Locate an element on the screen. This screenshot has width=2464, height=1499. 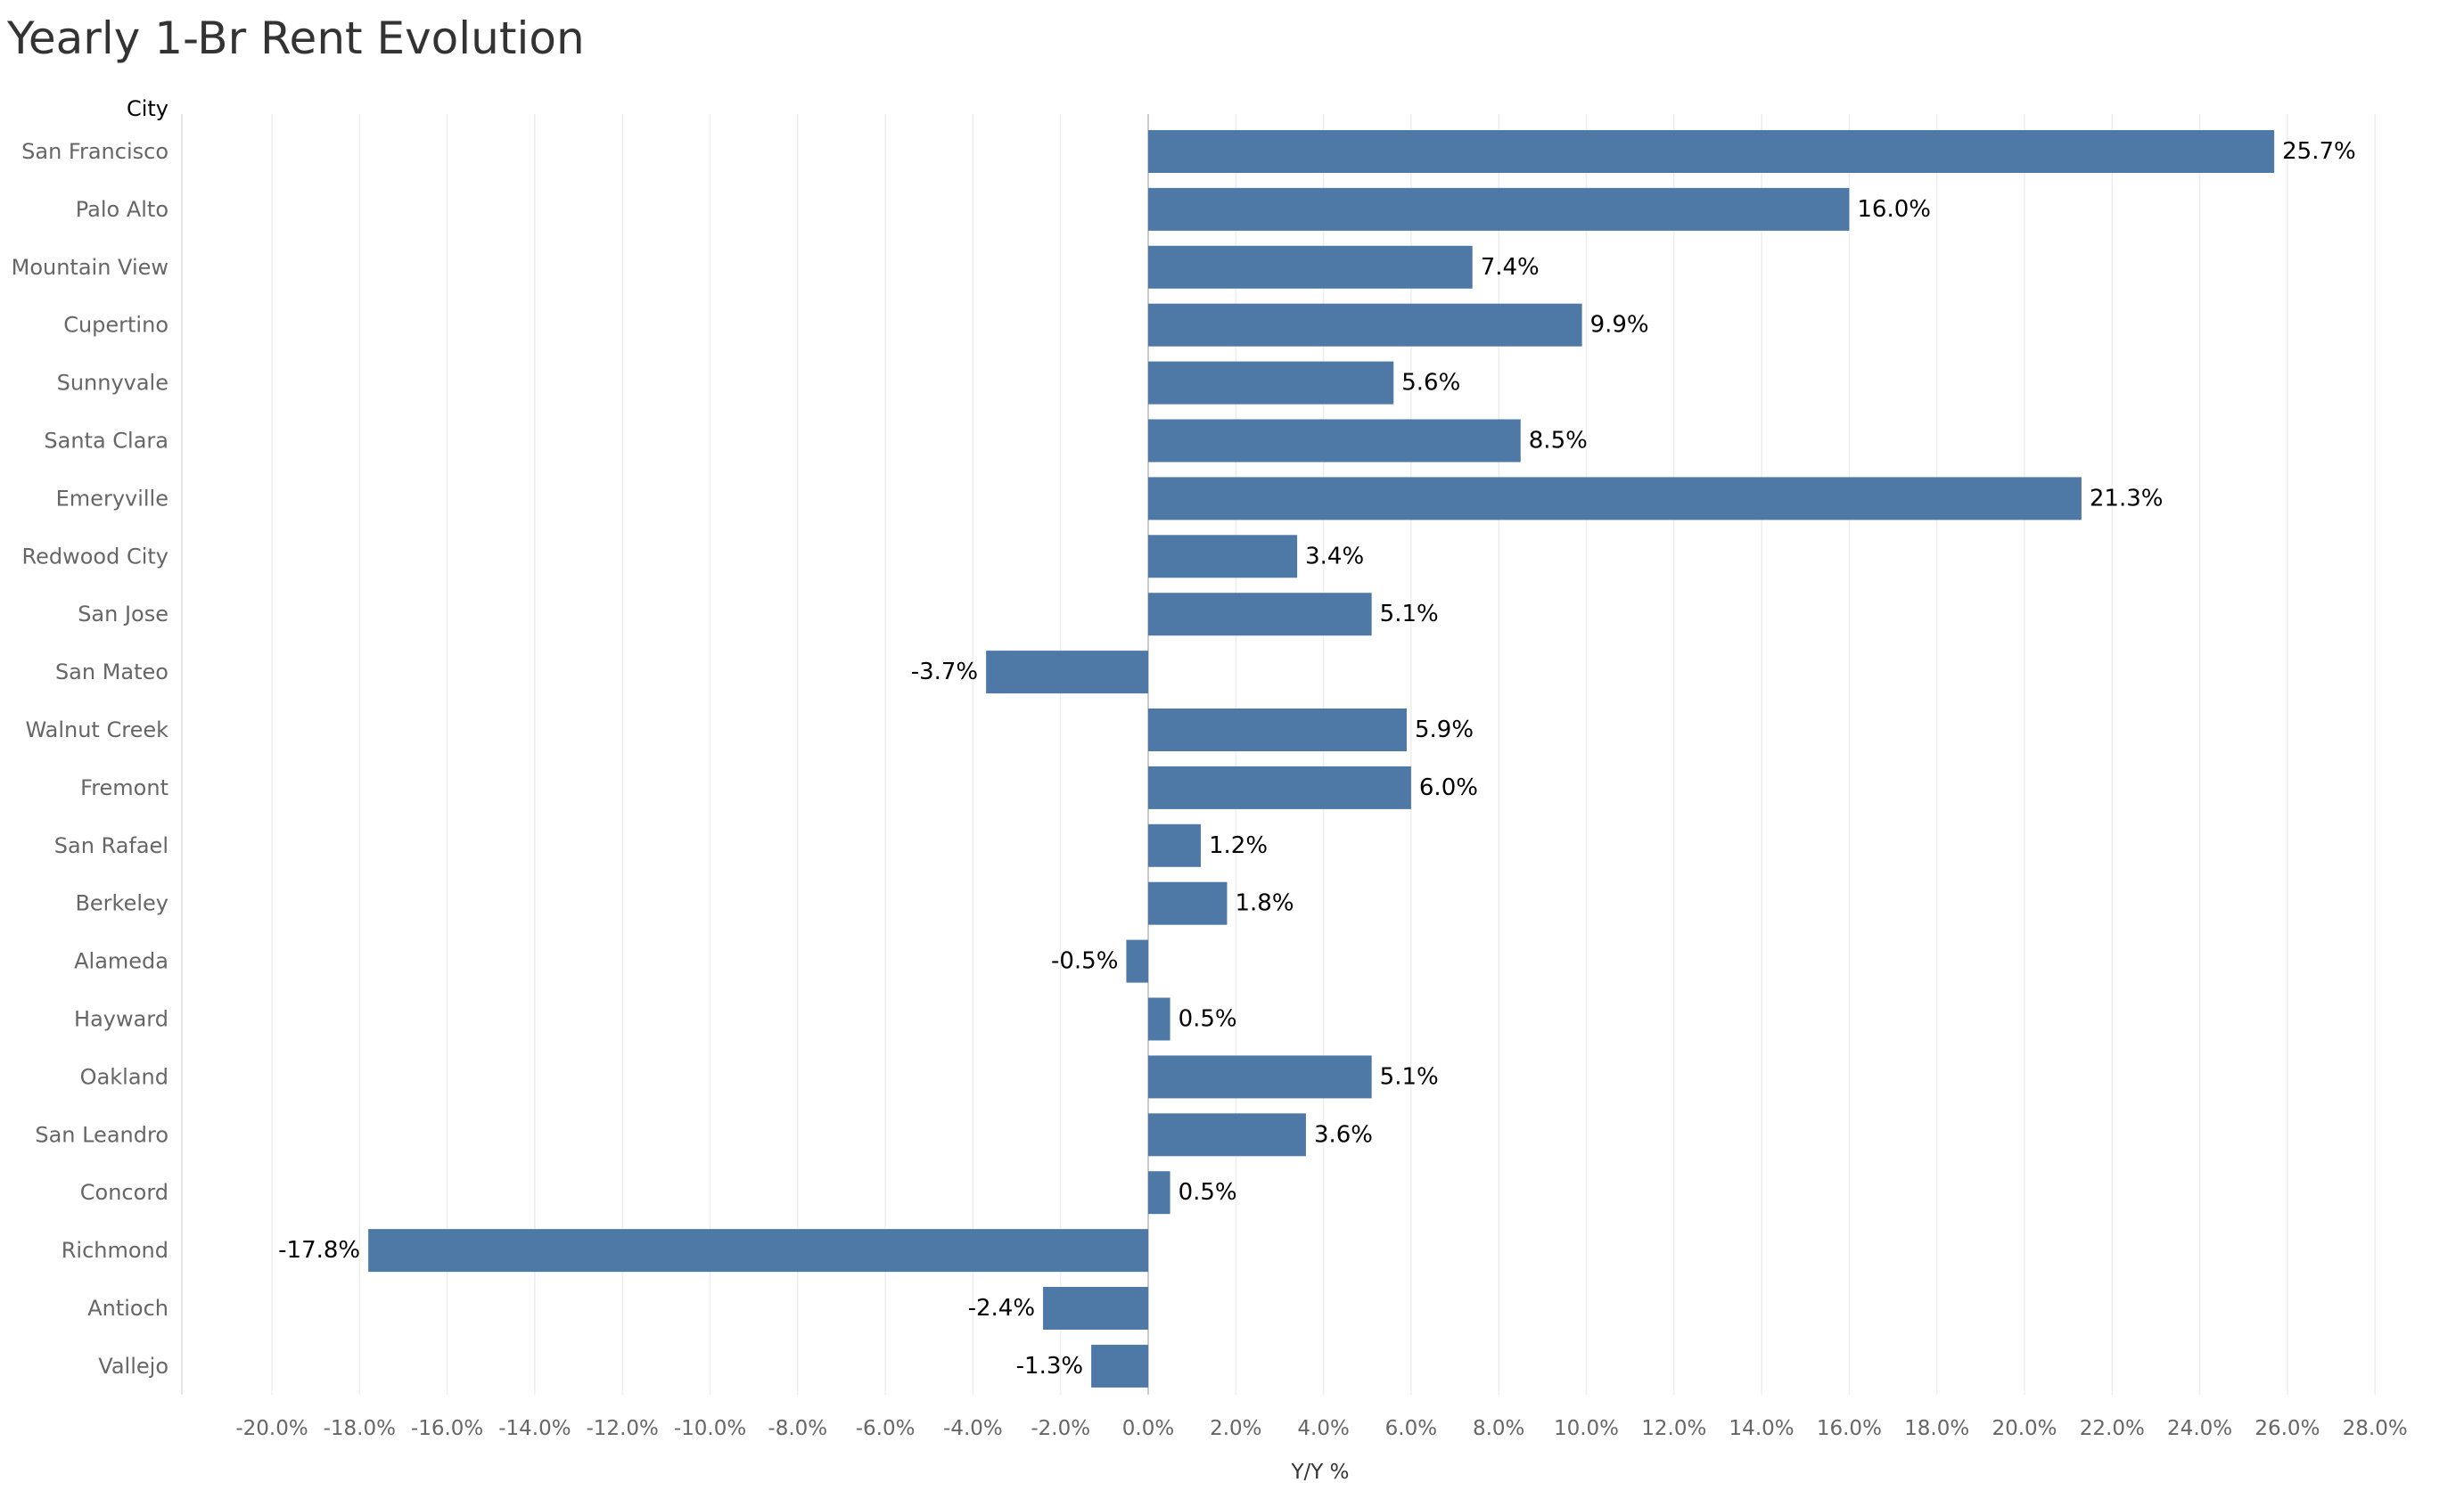
category-label: Concord is located at coordinates (124, 1192).